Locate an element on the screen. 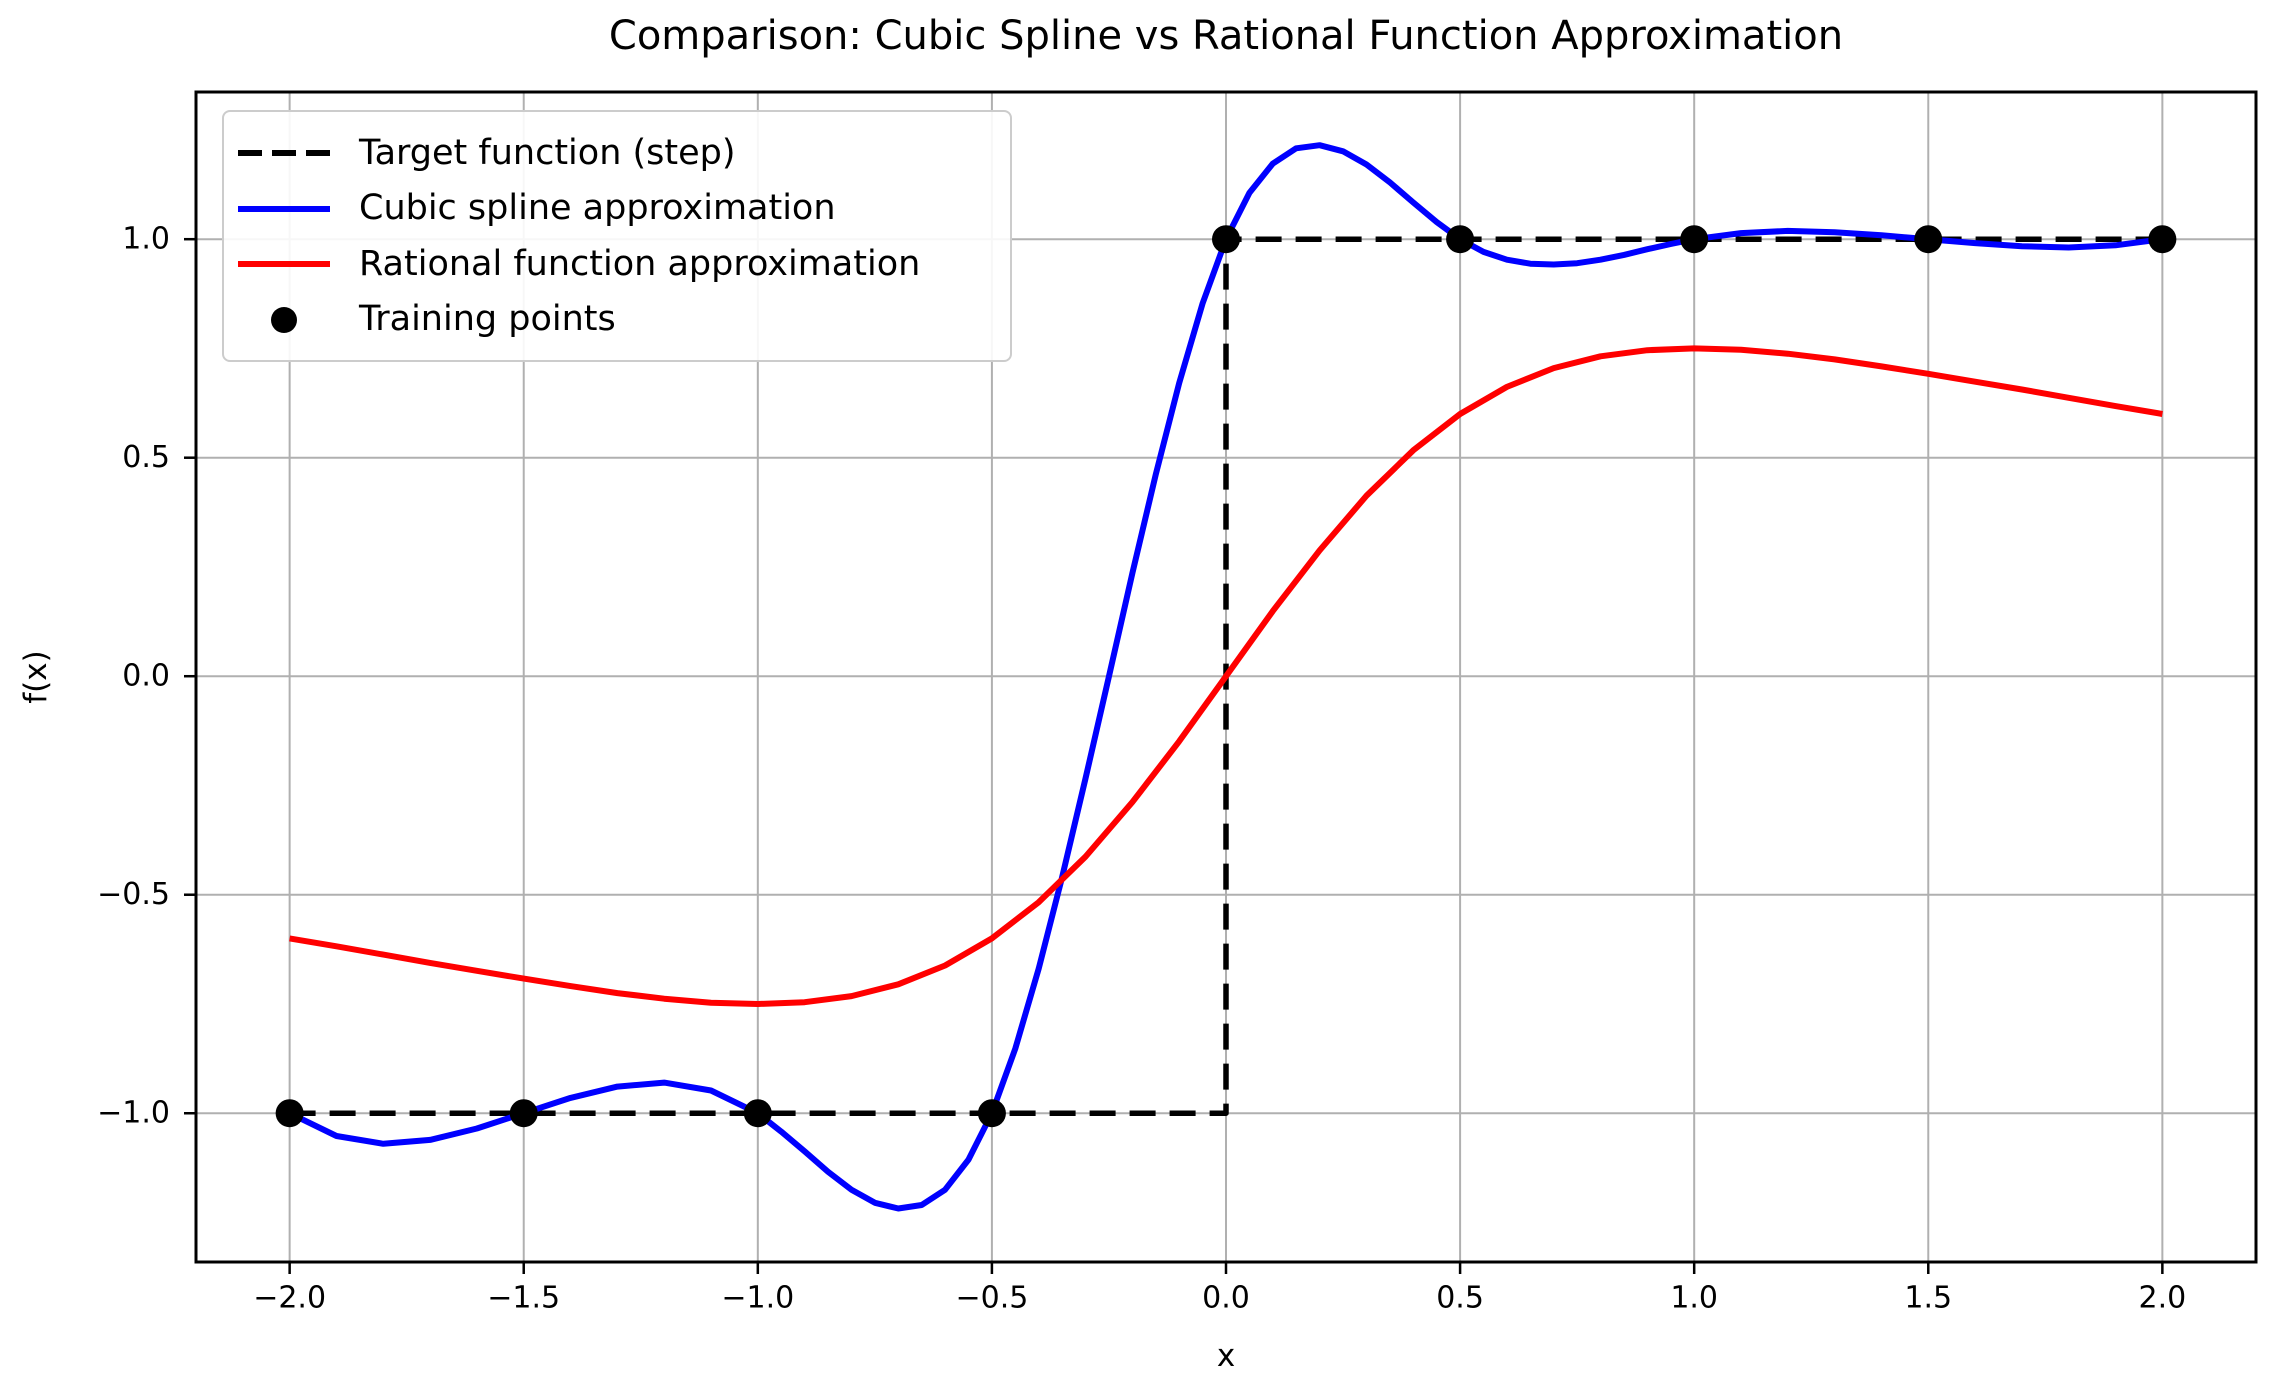 The height and width of the screenshot is (1399, 2275). legend-item-training: Training points is located at coordinates (622, 320).